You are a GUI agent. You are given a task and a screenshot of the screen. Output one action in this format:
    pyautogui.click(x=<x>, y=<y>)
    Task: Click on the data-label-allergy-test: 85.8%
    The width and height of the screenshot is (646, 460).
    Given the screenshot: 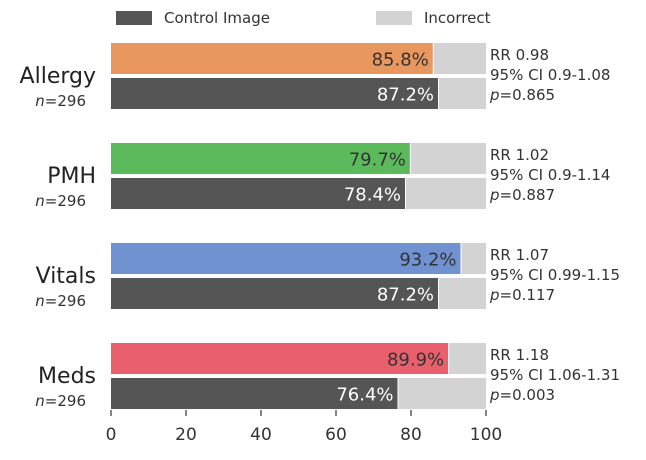 What is the action you would take?
    pyautogui.click(x=400, y=60)
    